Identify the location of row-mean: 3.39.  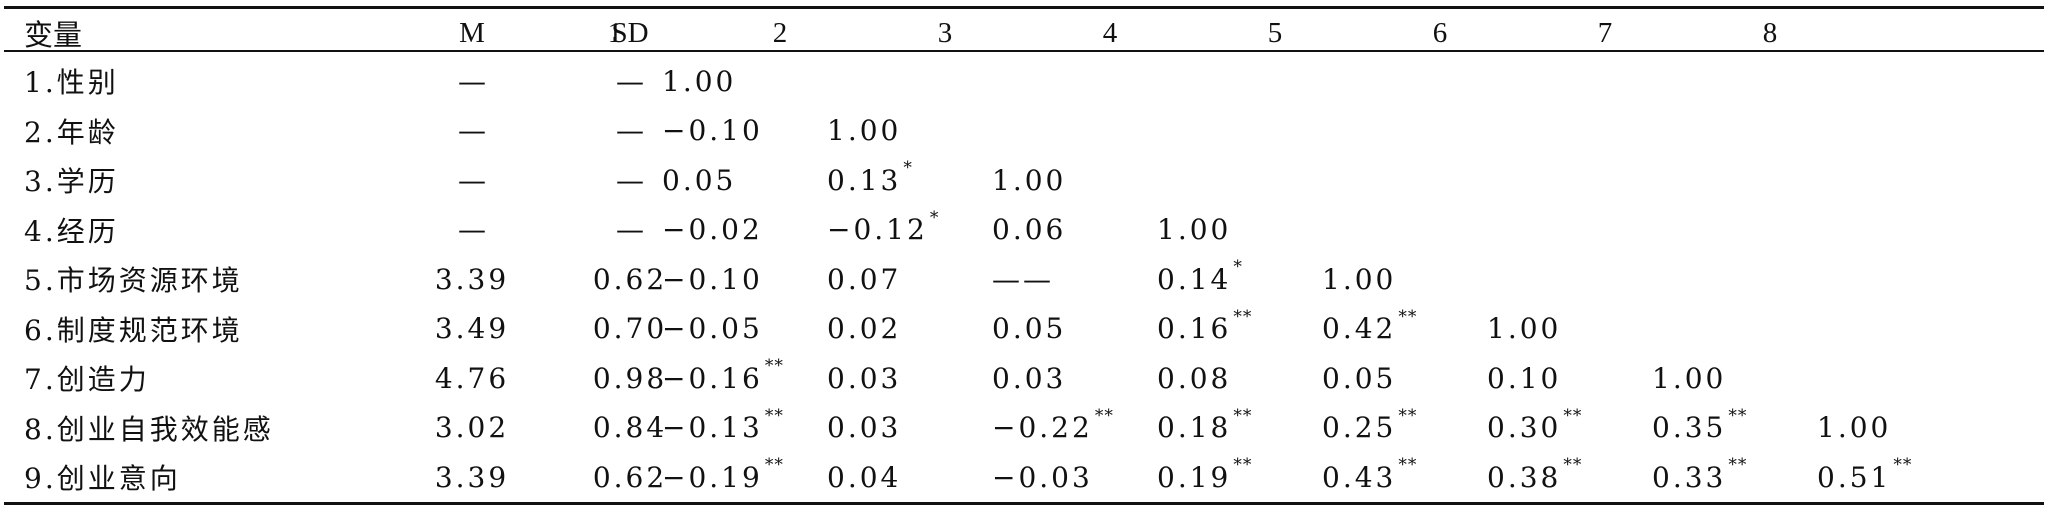
(472, 279).